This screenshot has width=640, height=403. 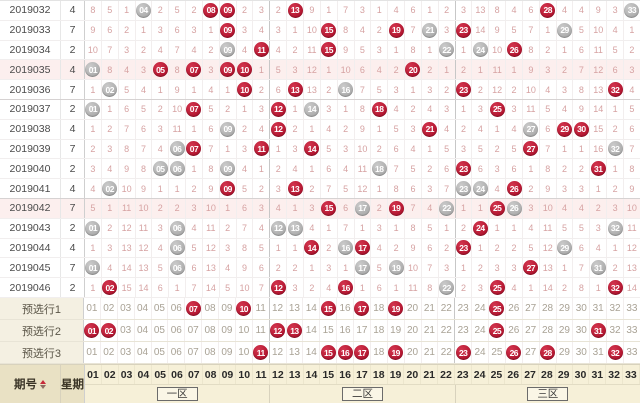 I want to click on miss-count: 13, so click(x=143, y=267).